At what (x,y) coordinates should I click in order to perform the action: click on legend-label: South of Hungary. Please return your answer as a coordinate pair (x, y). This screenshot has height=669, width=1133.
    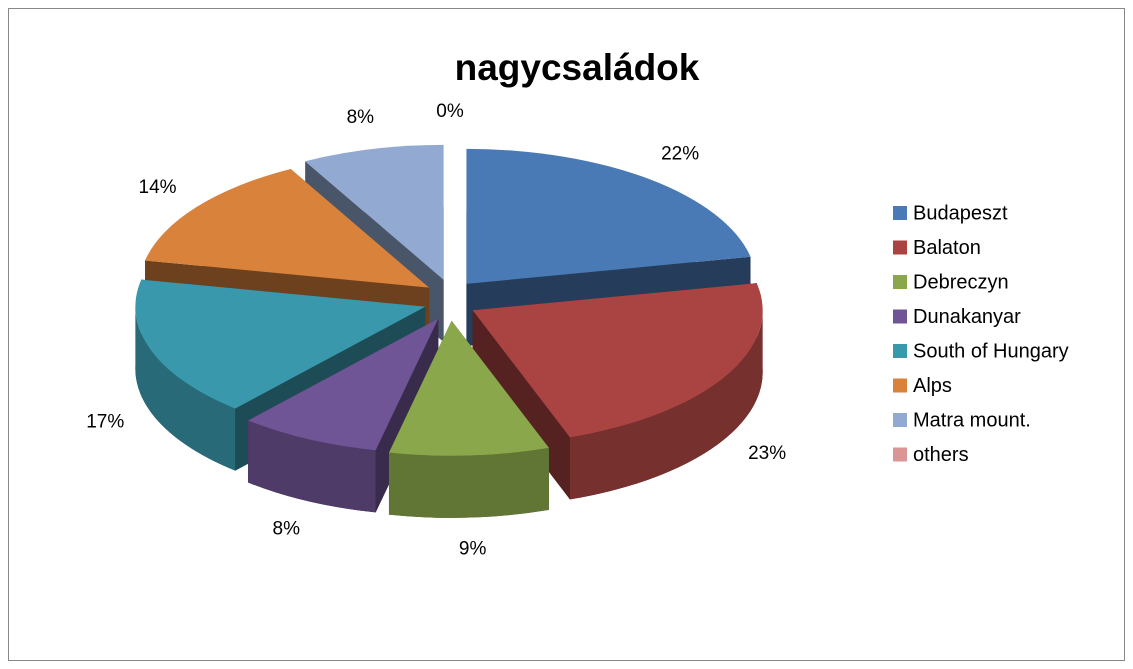
    Looking at the image, I should click on (991, 351).